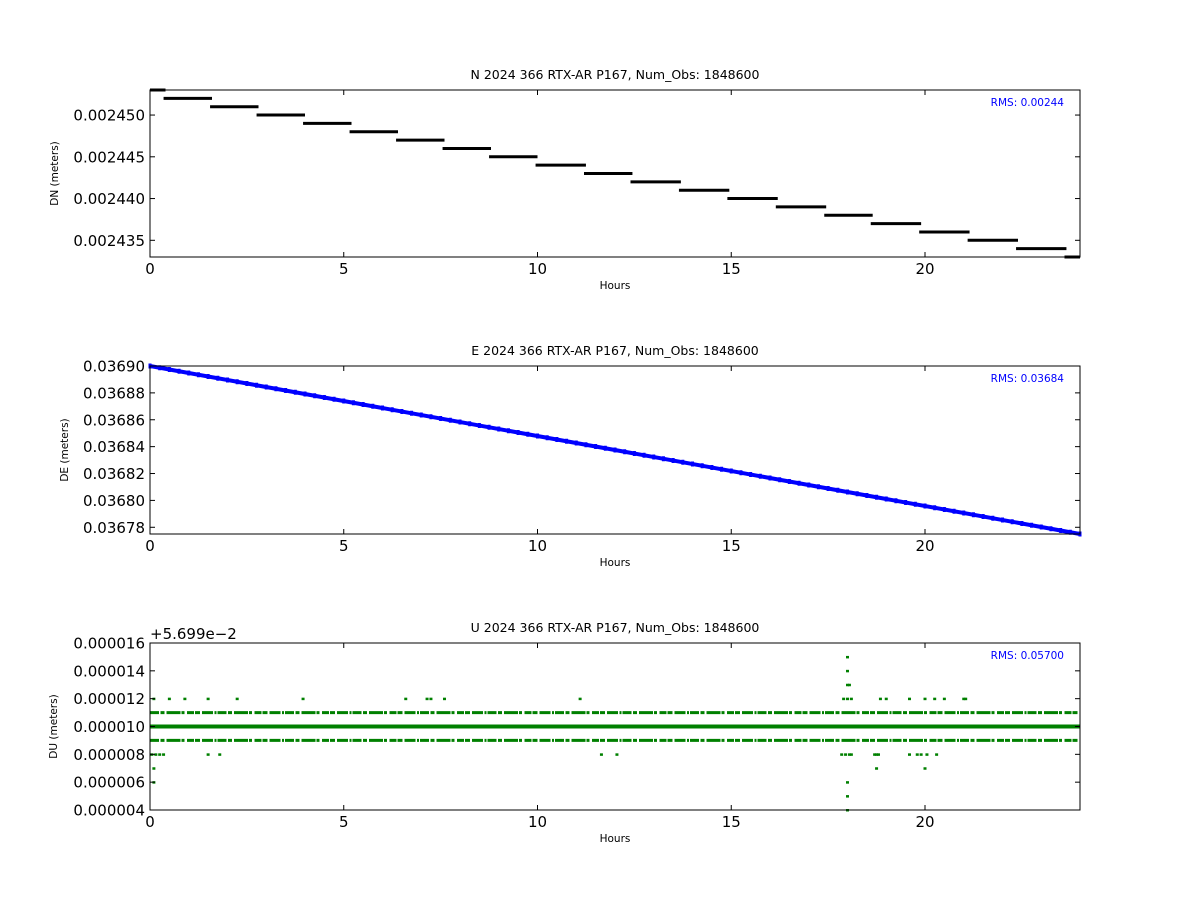  Describe the element at coordinates (109, 199) in the screenshot. I see `y-tick-label: 0.002440` at that location.